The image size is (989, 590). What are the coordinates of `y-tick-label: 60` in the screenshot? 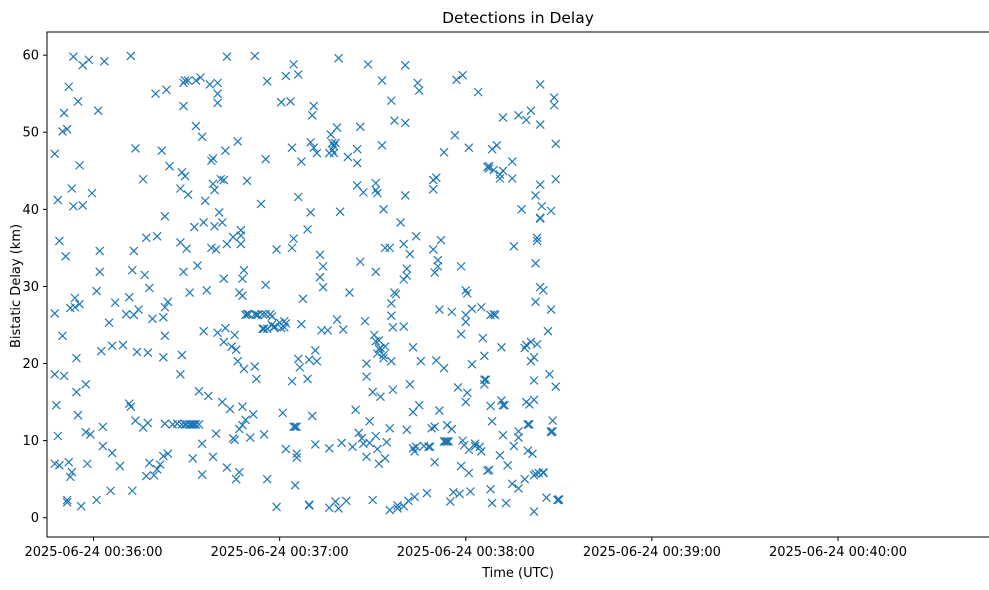 It's located at (30, 56).